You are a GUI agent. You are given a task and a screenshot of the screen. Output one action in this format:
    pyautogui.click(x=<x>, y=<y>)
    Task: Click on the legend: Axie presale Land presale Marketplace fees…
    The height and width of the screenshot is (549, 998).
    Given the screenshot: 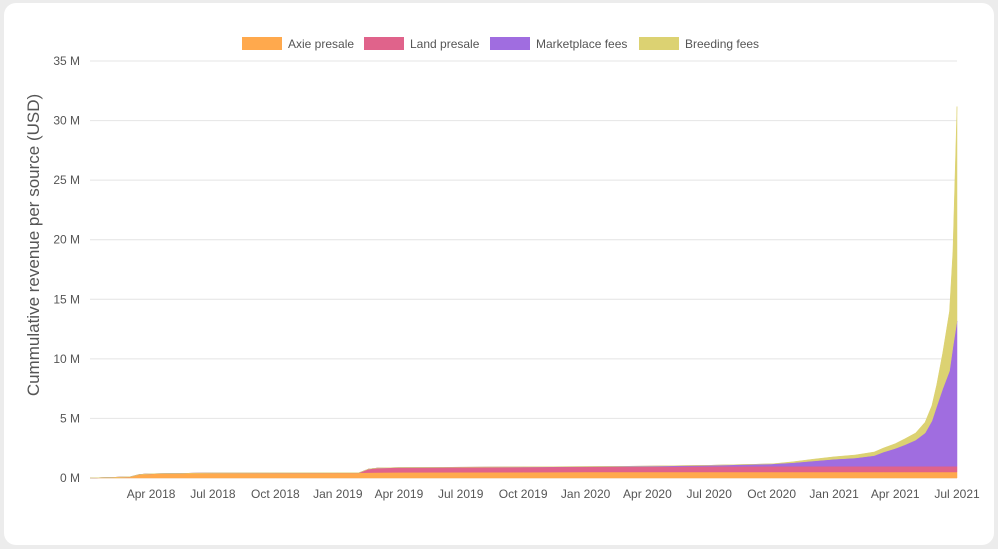 What is the action you would take?
    pyautogui.click(x=500, y=44)
    